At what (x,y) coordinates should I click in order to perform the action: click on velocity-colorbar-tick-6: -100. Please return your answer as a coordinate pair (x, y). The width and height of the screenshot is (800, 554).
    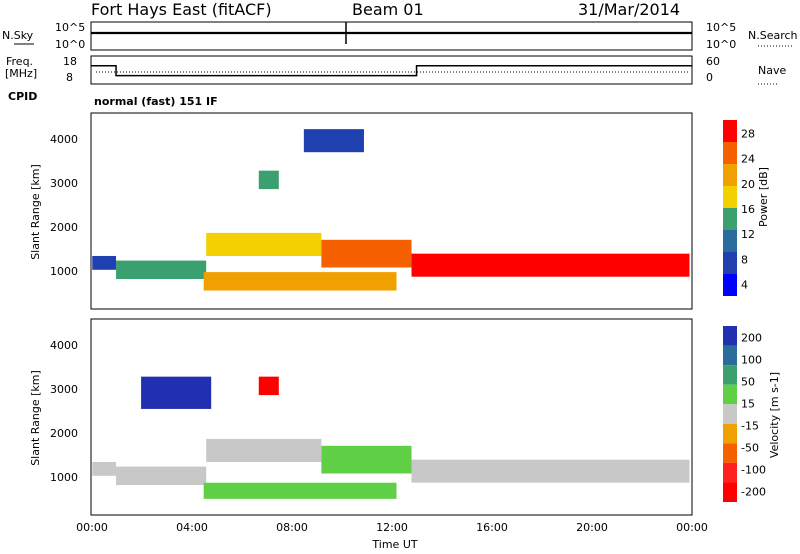
    Looking at the image, I should click on (753, 469).